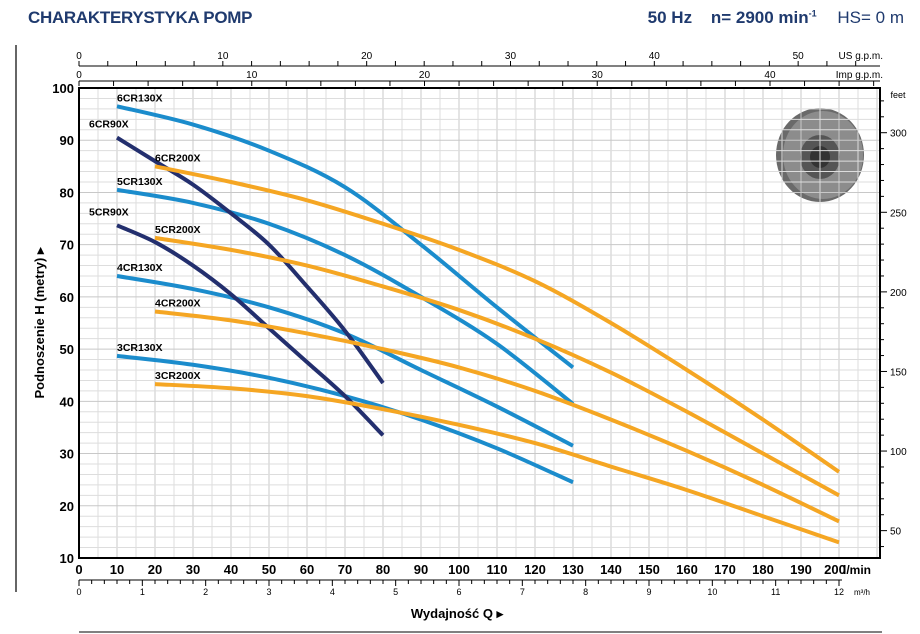  What do you see at coordinates (585, 592) in the screenshot?
I see `m3h-tick-label: 8` at bounding box center [585, 592].